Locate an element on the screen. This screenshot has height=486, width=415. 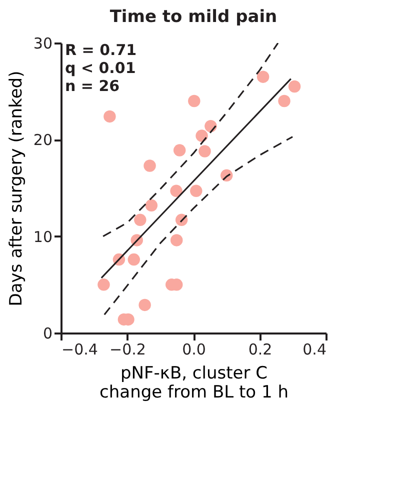
annotation: R = 0.71 is located at coordinates (101, 50).